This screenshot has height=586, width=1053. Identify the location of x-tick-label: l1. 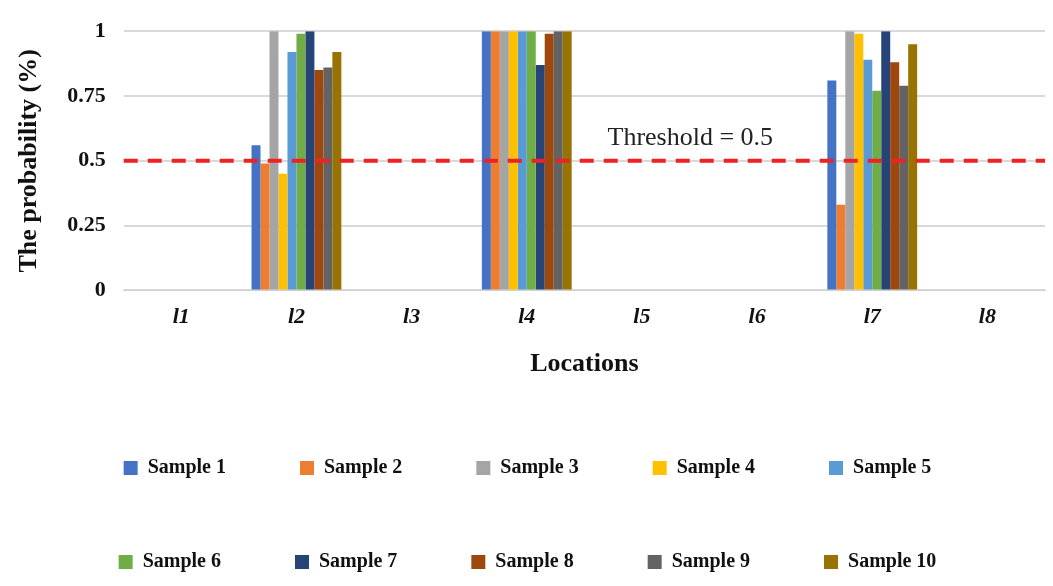
(181, 316).